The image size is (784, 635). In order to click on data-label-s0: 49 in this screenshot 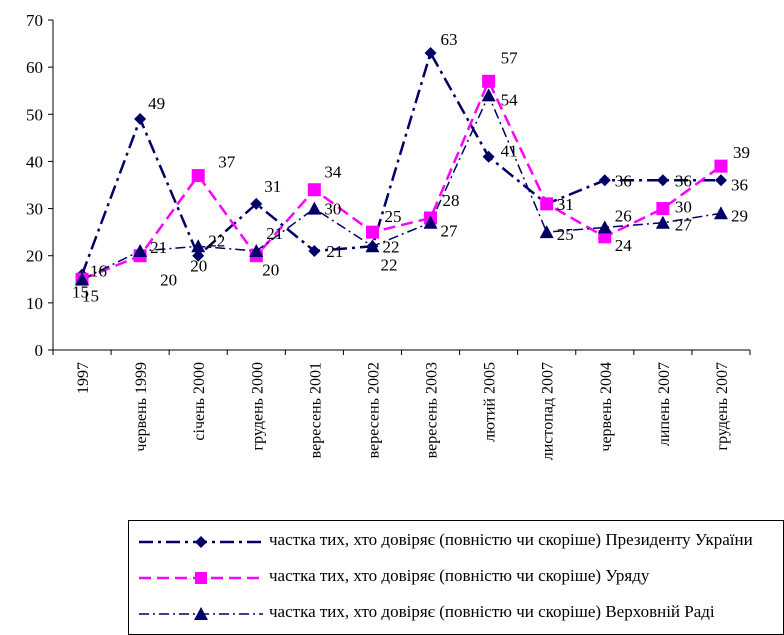, I will do `click(156, 103)`.